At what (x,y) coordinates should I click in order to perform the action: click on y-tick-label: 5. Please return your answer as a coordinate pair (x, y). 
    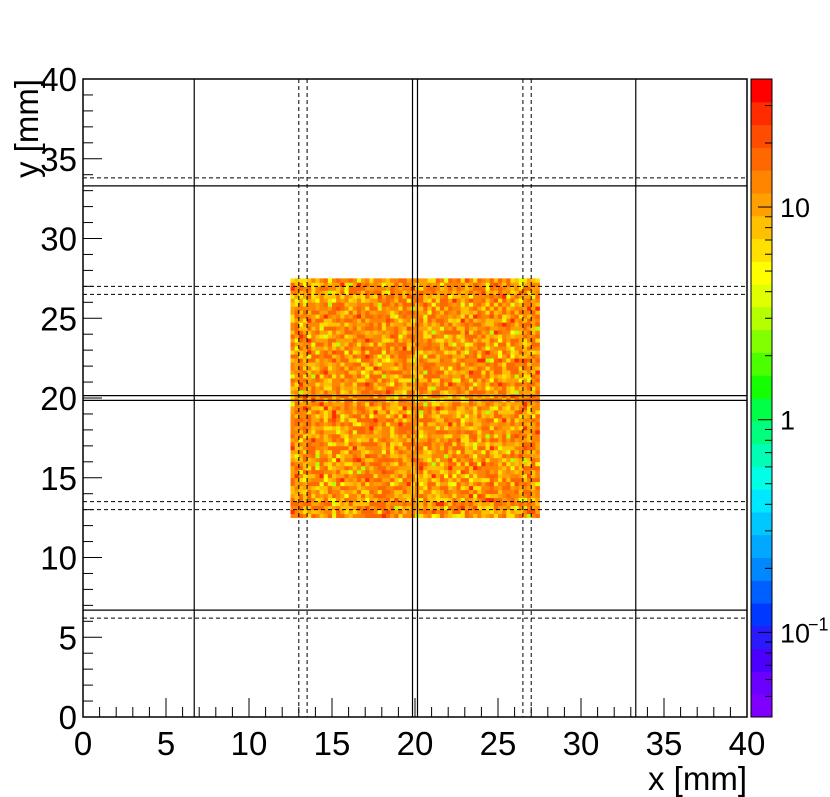
    Looking at the image, I should click on (68, 637).